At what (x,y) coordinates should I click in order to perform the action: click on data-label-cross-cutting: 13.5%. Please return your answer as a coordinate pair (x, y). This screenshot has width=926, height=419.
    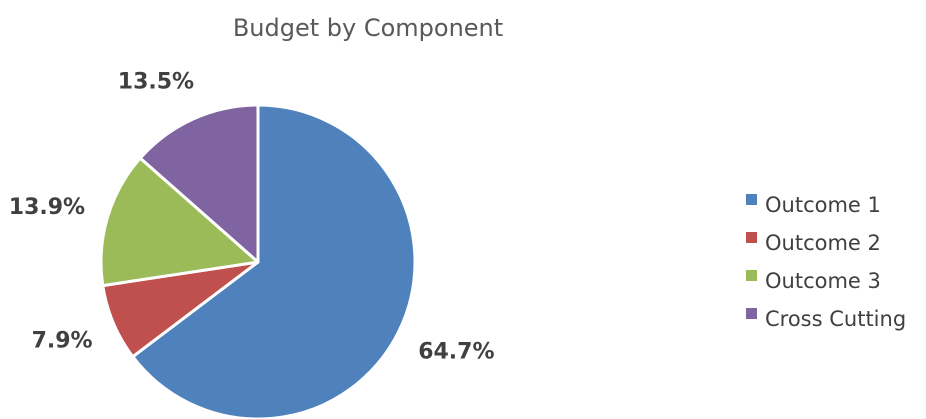
    Looking at the image, I should click on (156, 82).